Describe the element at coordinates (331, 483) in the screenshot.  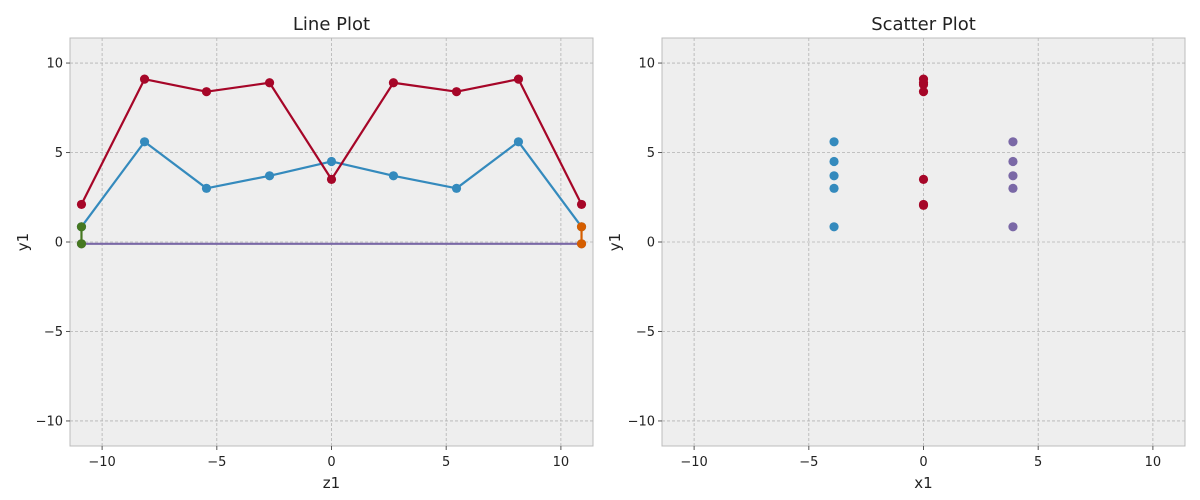
I see `x-axis-label: z1` at that location.